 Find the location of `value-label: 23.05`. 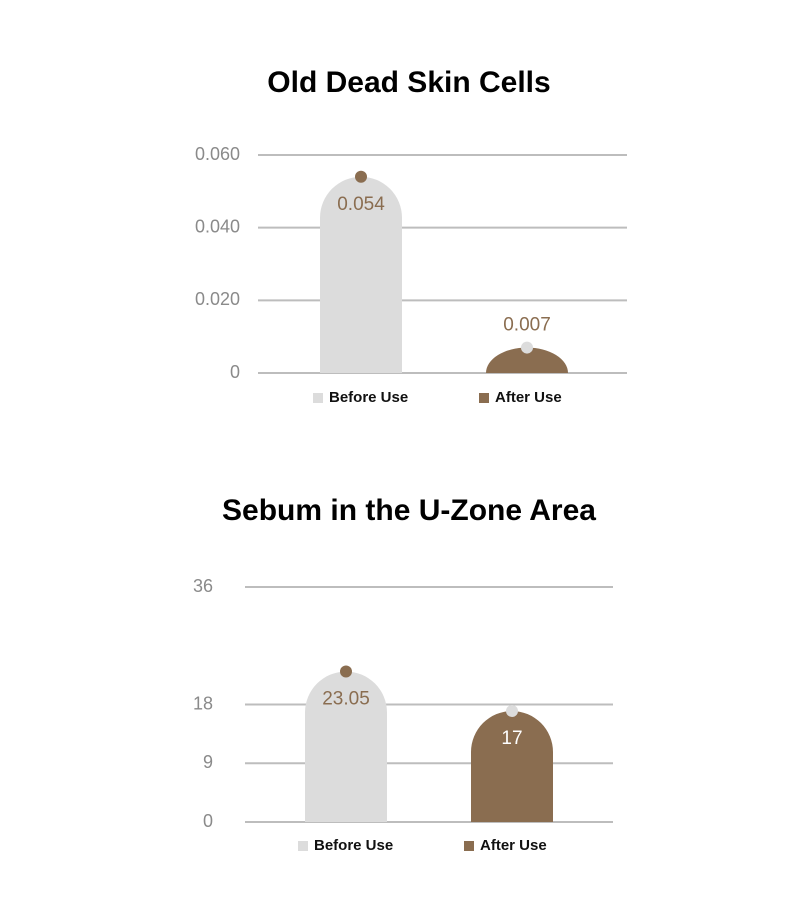

value-label: 23.05 is located at coordinates (346, 699).